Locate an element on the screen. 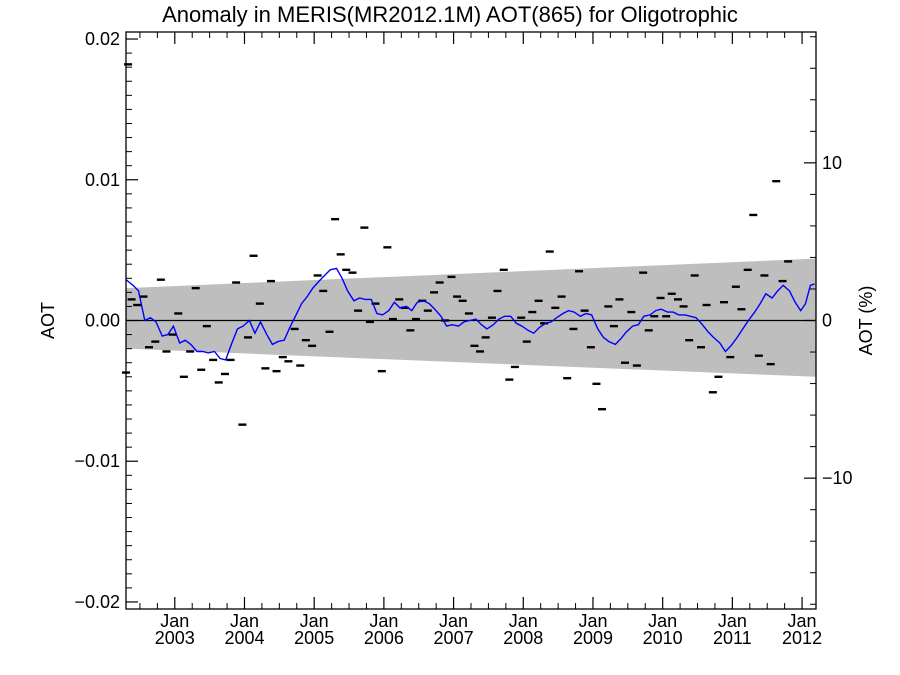  y-tick-label-left: 0.01 is located at coordinates (102, 180).